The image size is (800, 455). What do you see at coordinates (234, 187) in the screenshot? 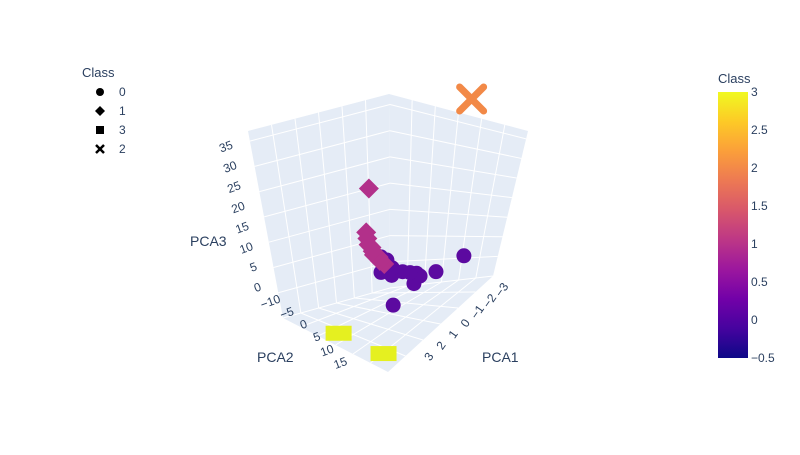
I see `z-tick-label: 25` at bounding box center [234, 187].